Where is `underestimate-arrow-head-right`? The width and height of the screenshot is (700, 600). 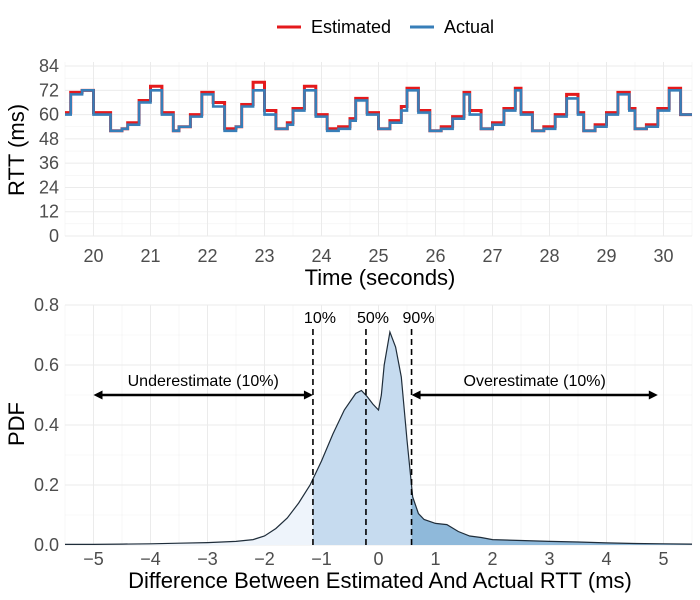
underestimate-arrow-head-right is located at coordinates (308, 395).